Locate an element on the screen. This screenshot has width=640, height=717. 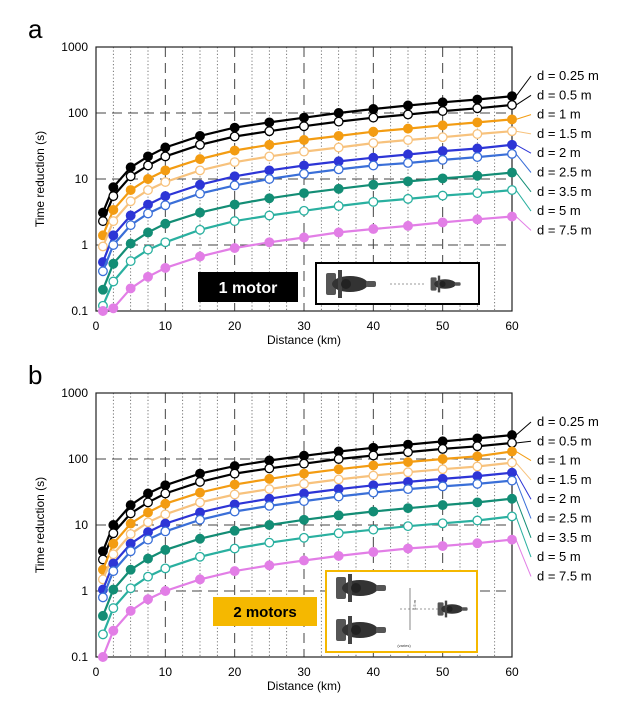
y-tick-label: 10 is located at coordinates (82, 525).